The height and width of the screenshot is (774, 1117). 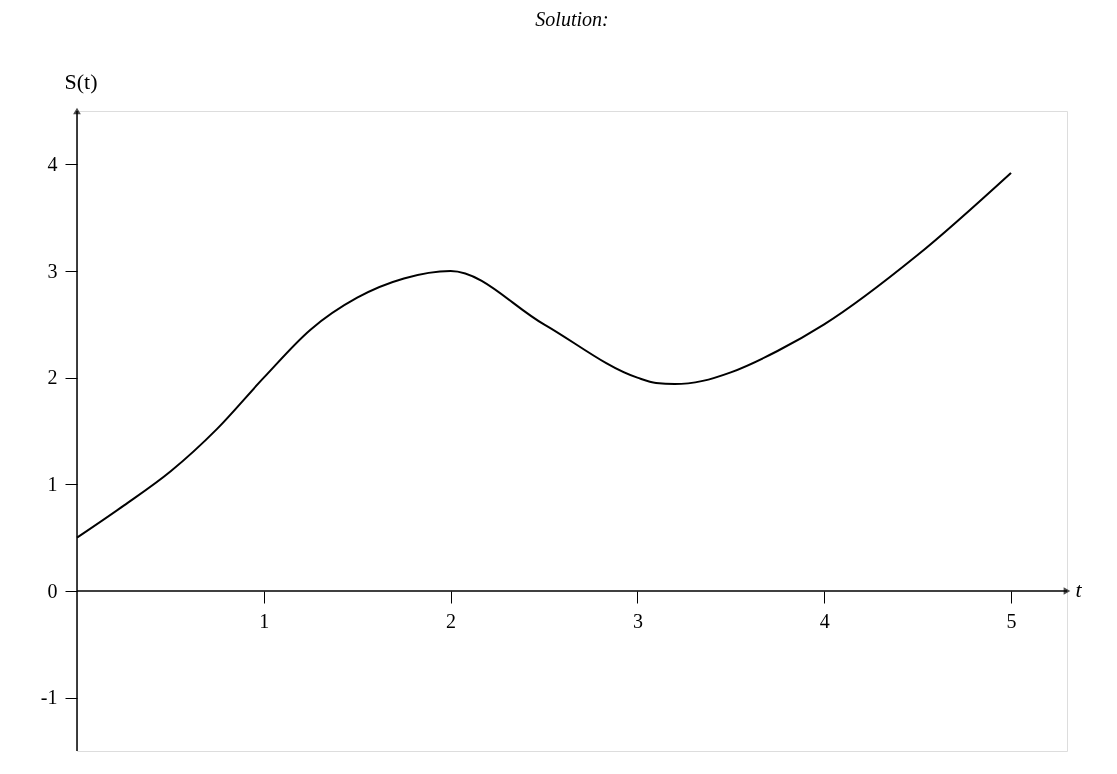 What do you see at coordinates (451, 620) in the screenshot?
I see `x-tick-label: 2` at bounding box center [451, 620].